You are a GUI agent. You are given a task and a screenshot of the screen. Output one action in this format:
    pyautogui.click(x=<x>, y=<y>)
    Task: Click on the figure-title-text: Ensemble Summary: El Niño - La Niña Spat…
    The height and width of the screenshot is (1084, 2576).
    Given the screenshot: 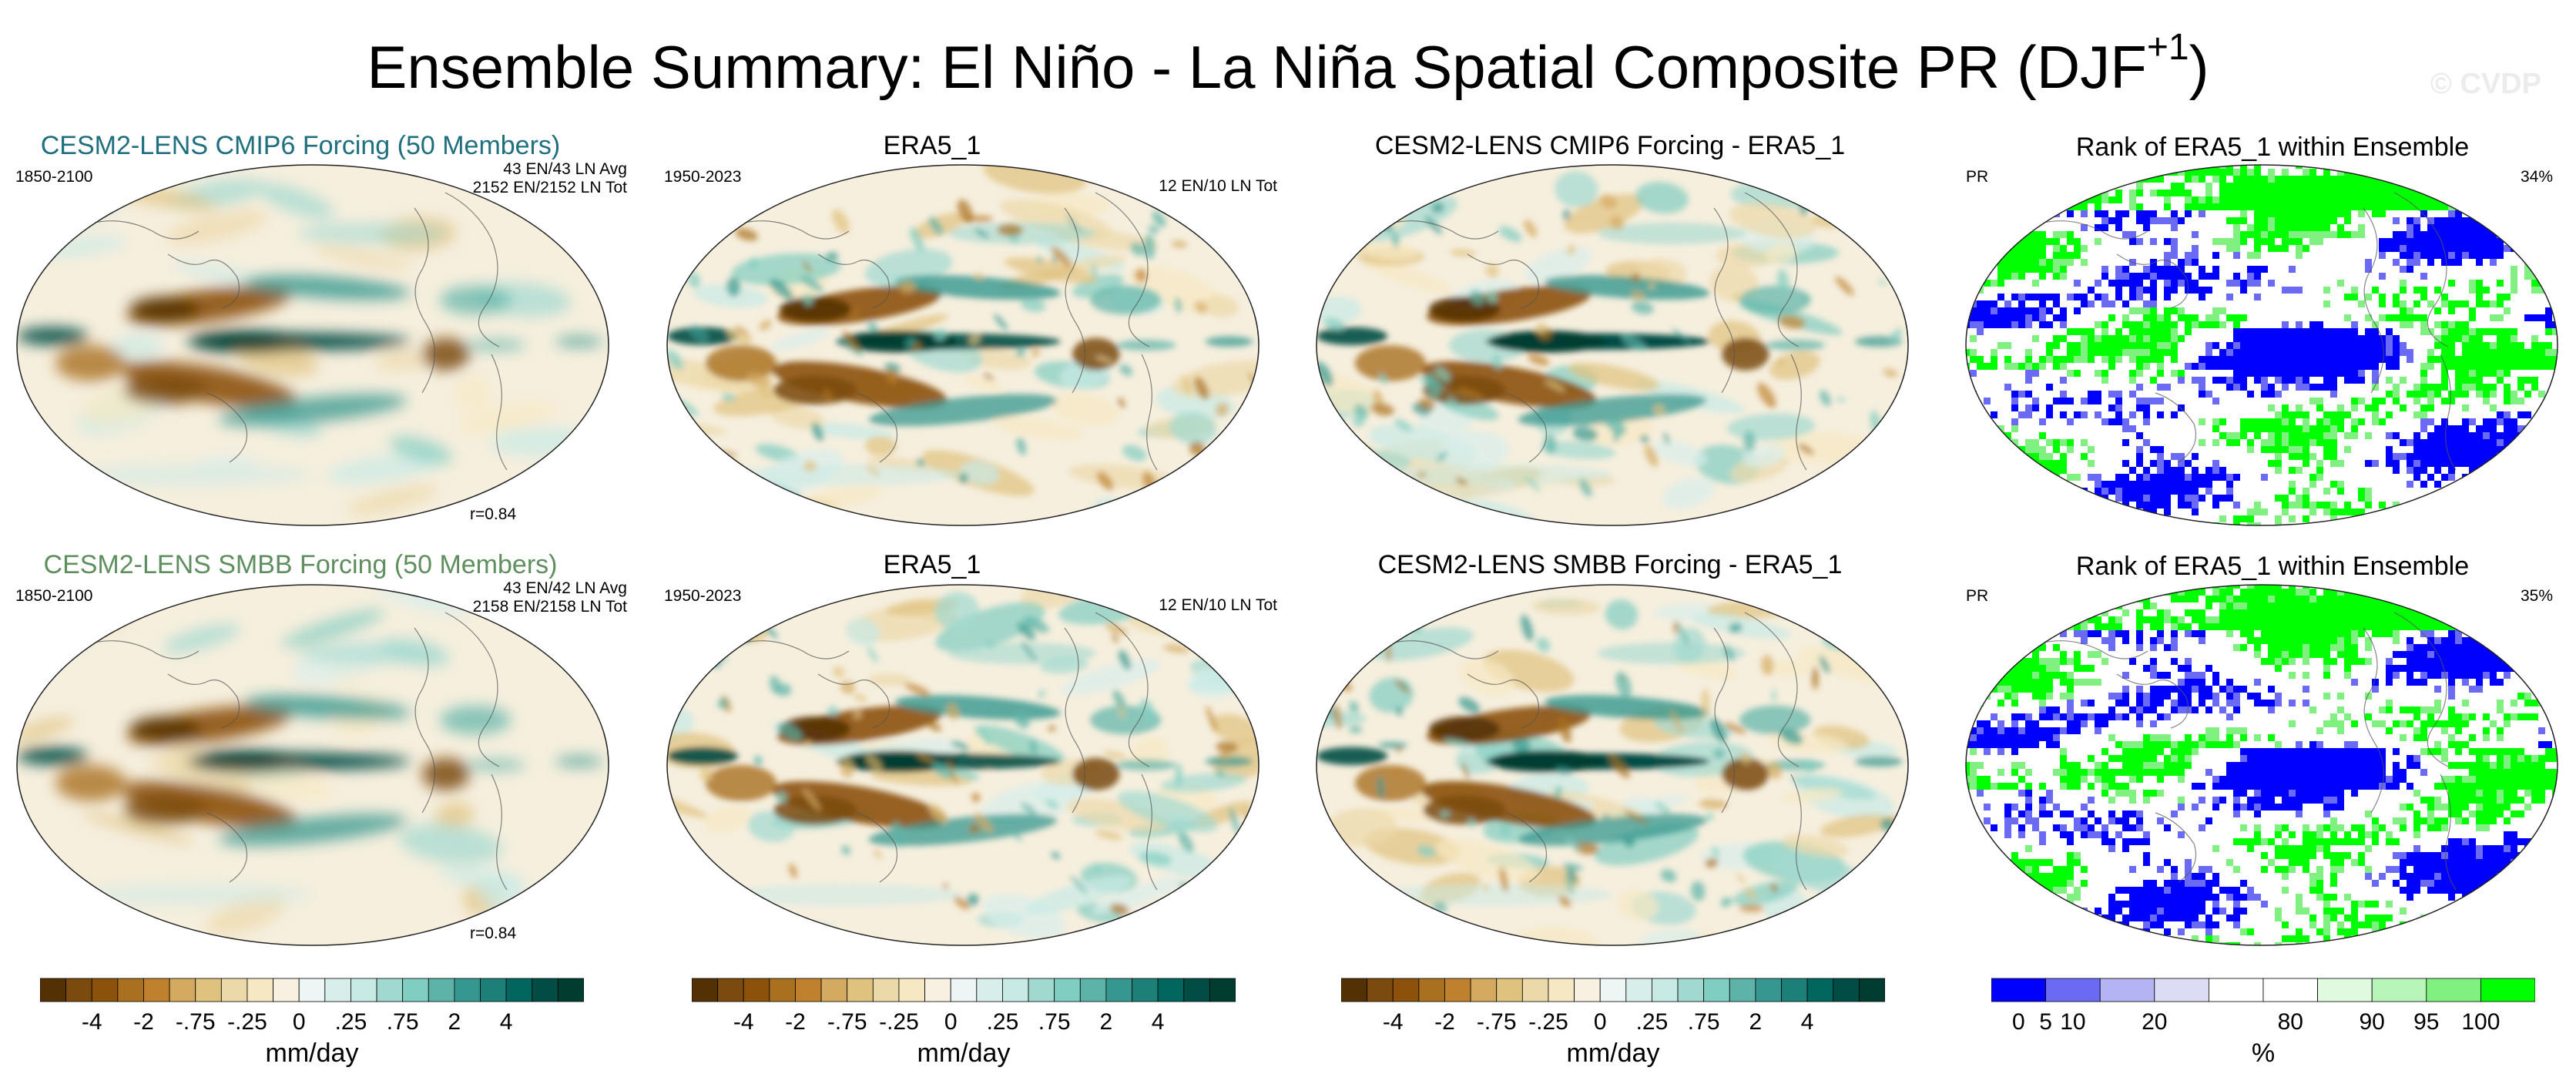 What is the action you would take?
    pyautogui.click(x=1257, y=67)
    